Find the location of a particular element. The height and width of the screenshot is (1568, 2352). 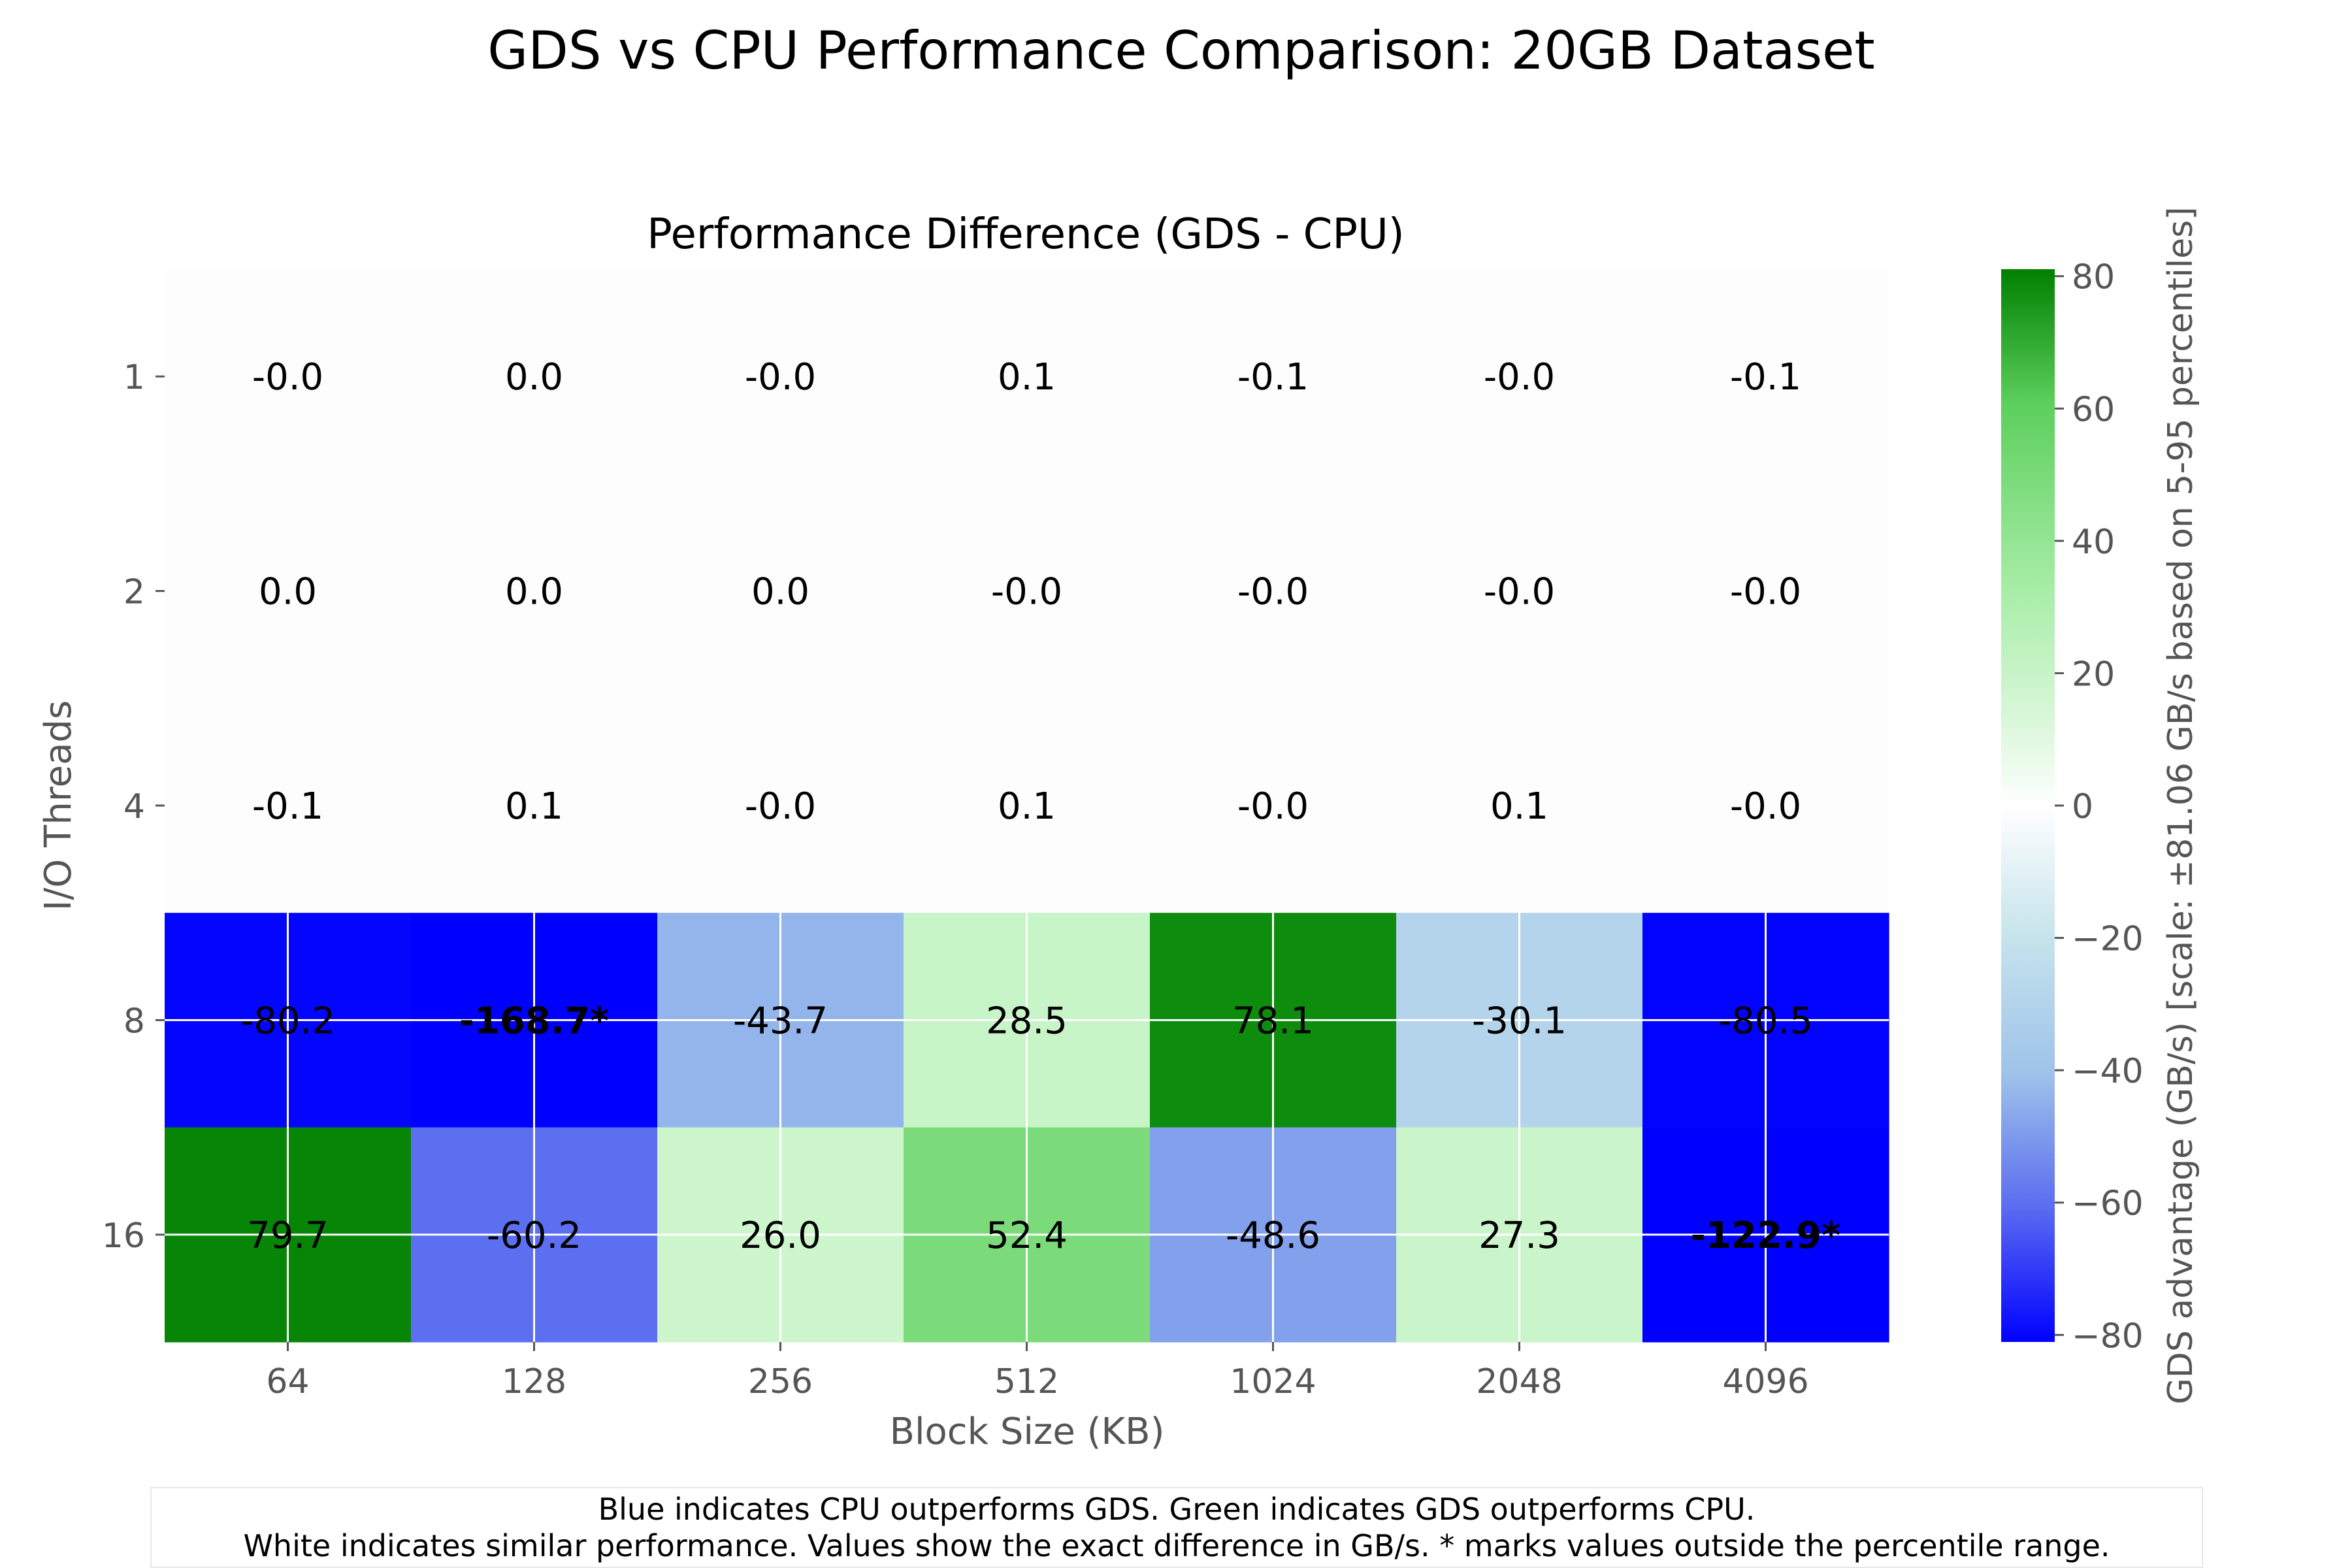

x-tick-label: 64 is located at coordinates (287, 1381).